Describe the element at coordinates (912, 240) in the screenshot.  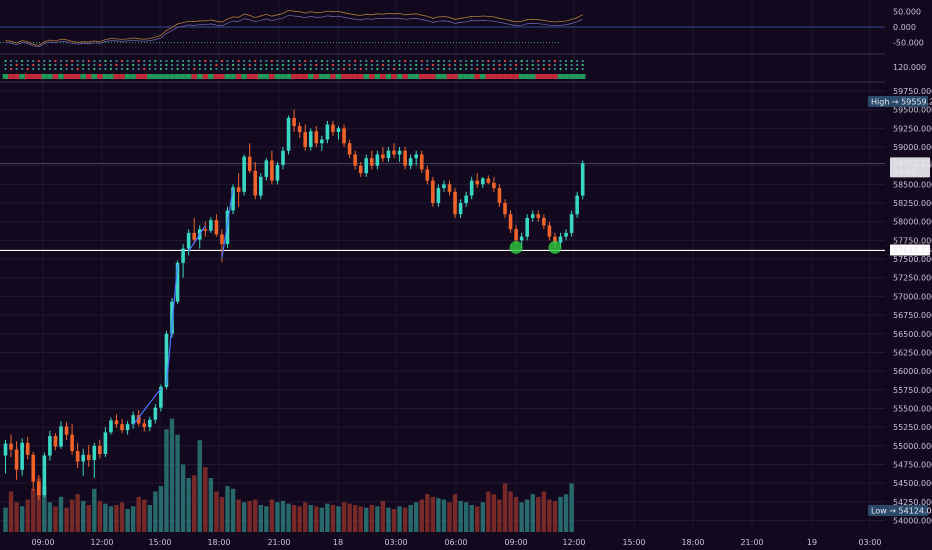
I see `price-tick-label: 57750.000` at that location.